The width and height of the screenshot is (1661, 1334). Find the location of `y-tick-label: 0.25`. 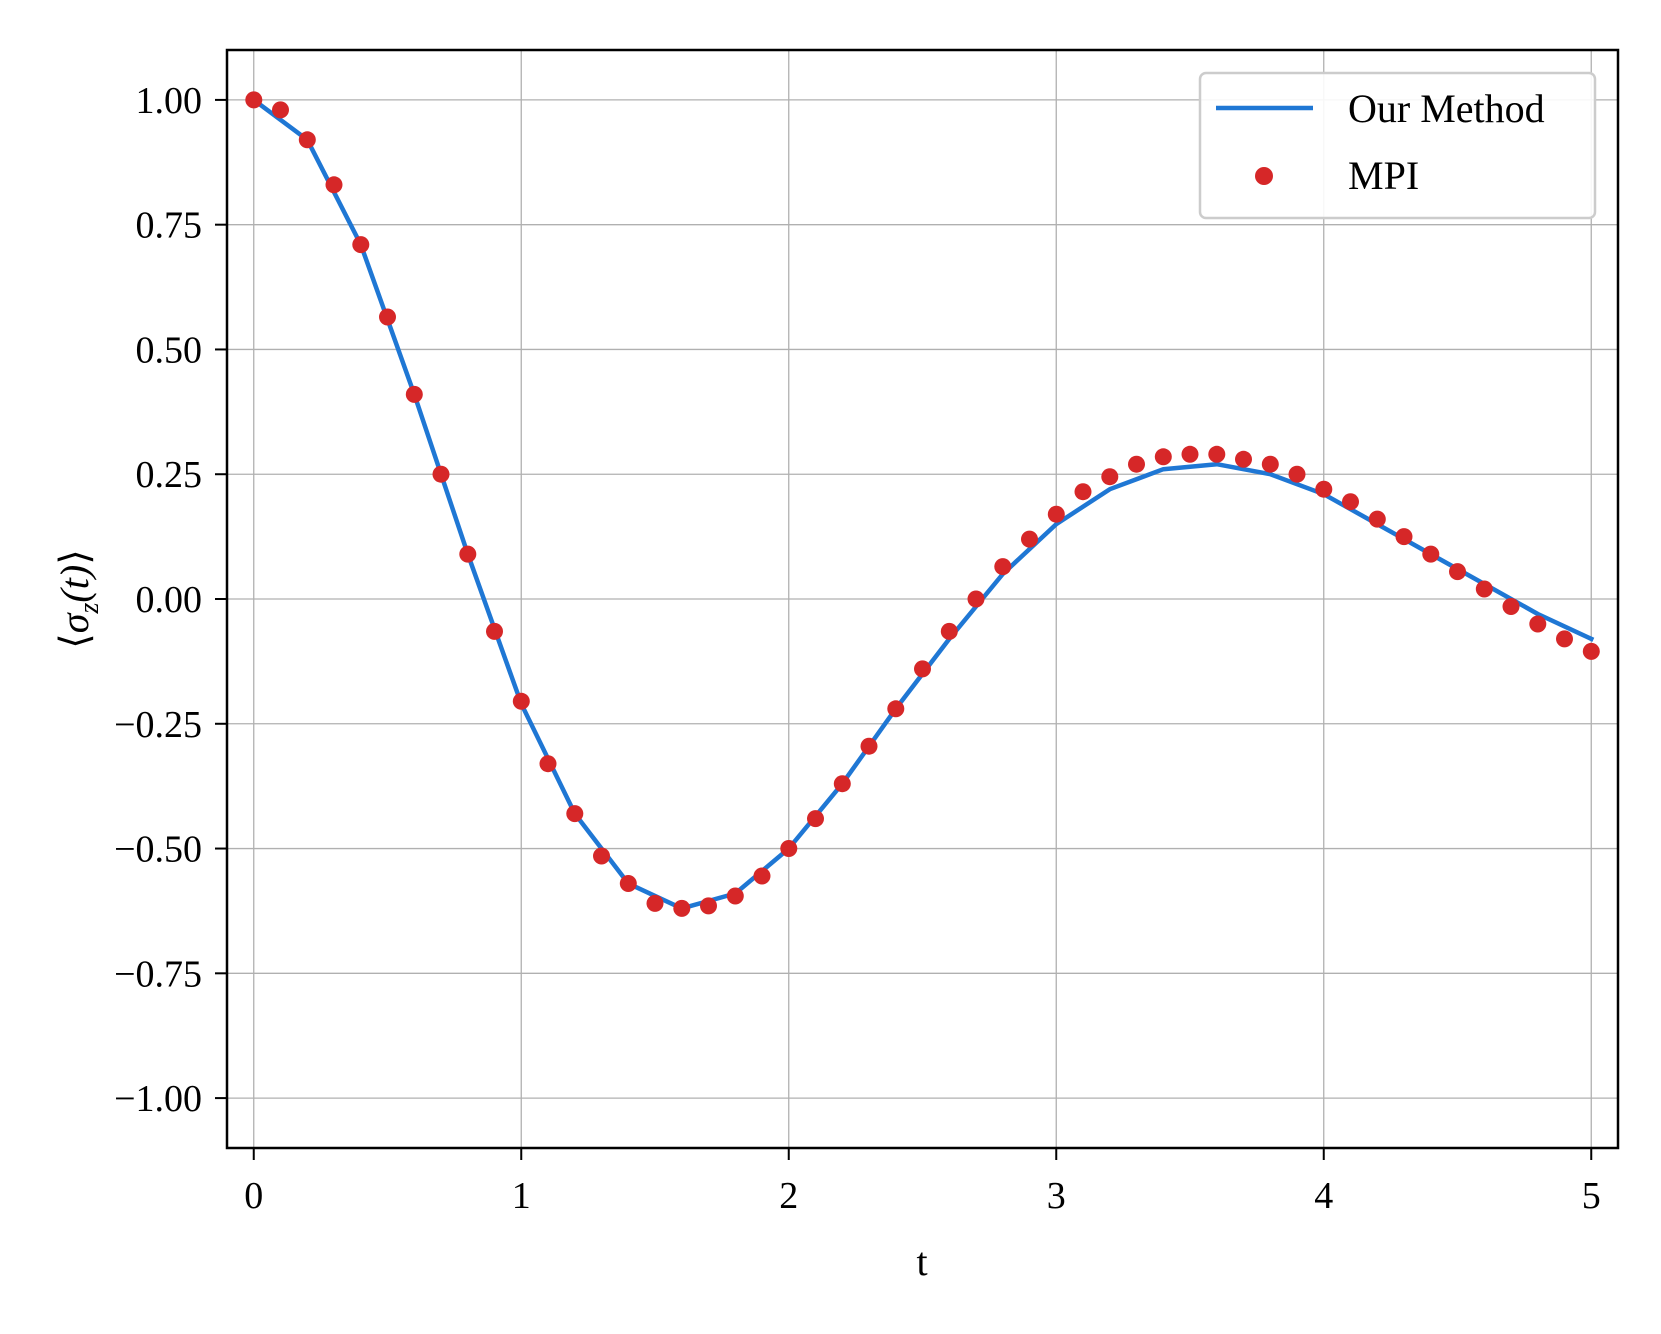

y-tick-label: 0.25 is located at coordinates (169, 475).